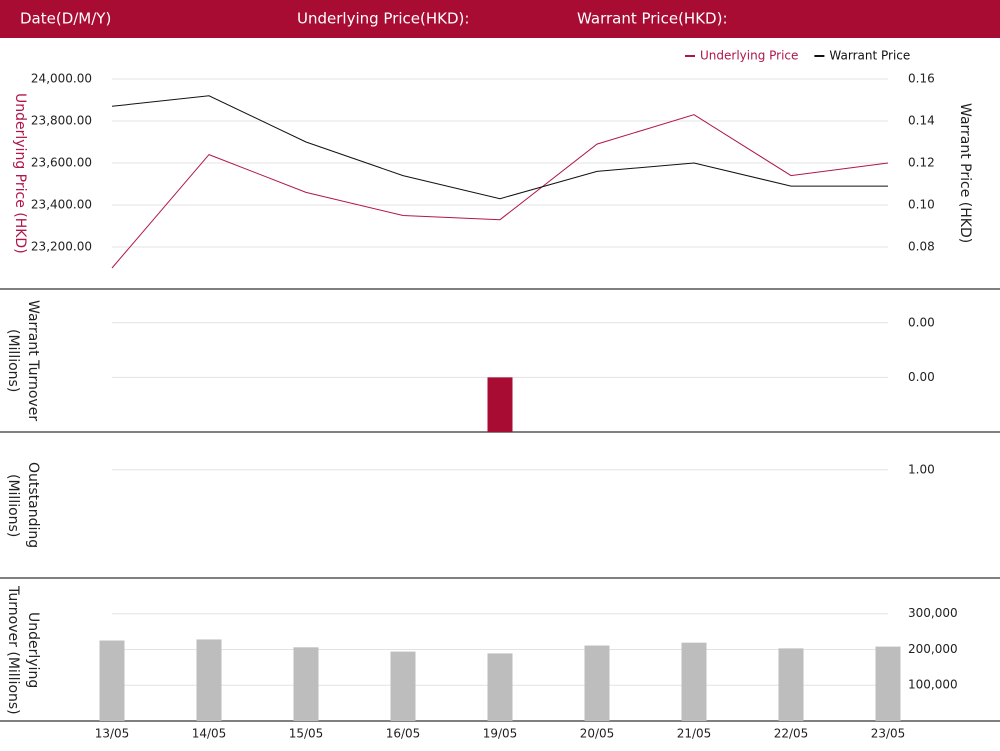 Image resolution: width=1000 pixels, height=751 pixels. I want to click on x-tick-label: 14/05, so click(209, 734).